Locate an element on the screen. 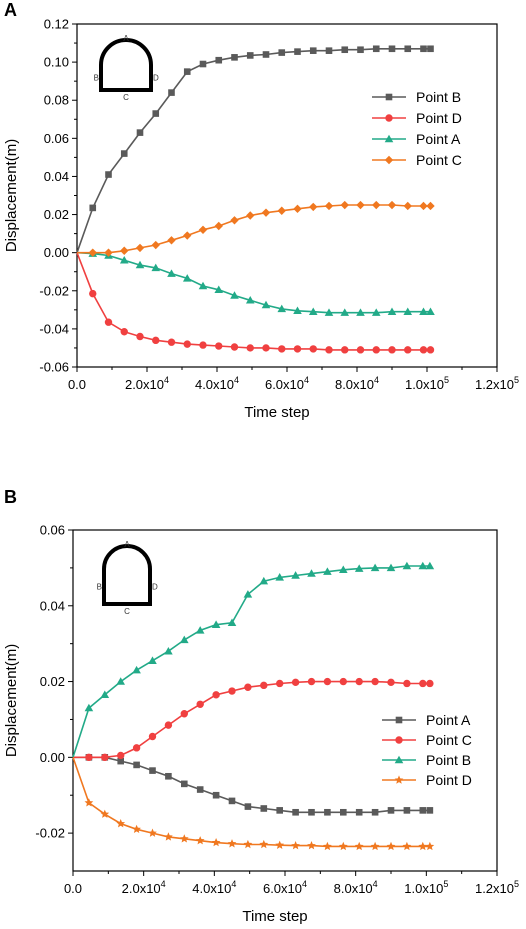 This screenshot has width=526, height=929. legend-label: Point A is located at coordinates (438, 139).